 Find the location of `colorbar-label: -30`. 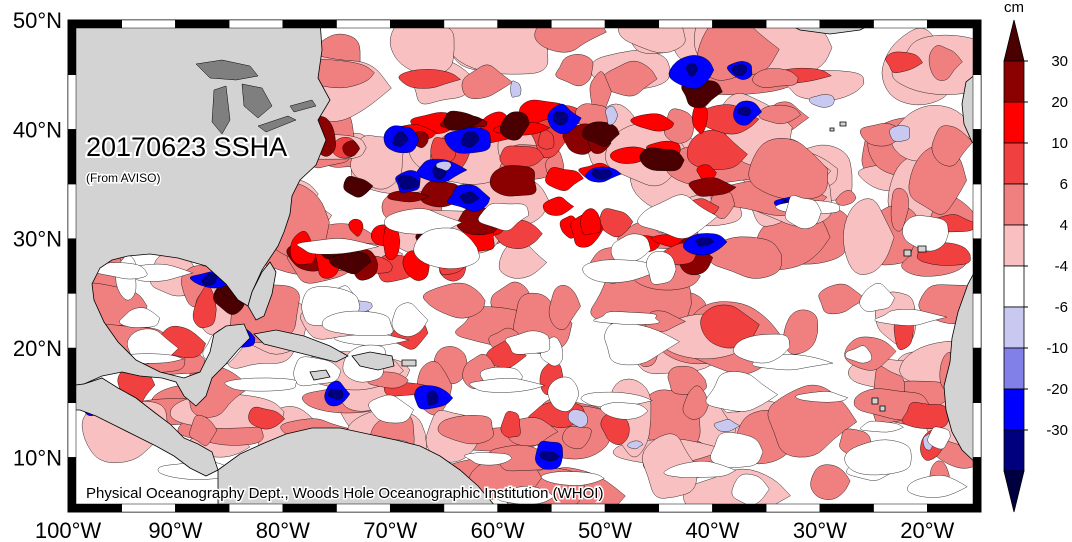

colorbar-label: -30 is located at coordinates (1057, 430).